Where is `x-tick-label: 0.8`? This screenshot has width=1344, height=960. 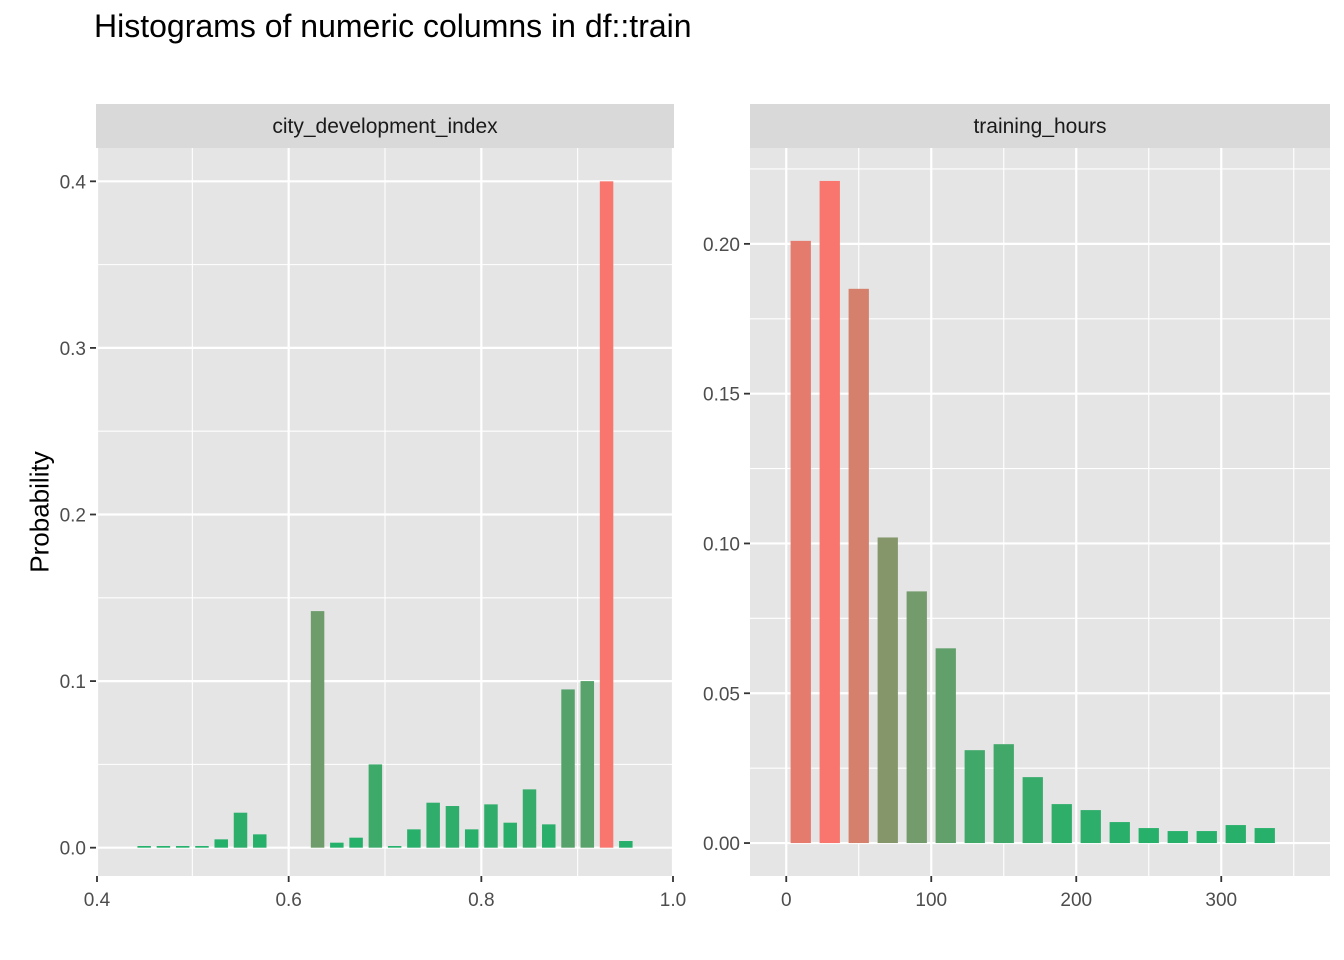 x-tick-label: 0.8 is located at coordinates (481, 900).